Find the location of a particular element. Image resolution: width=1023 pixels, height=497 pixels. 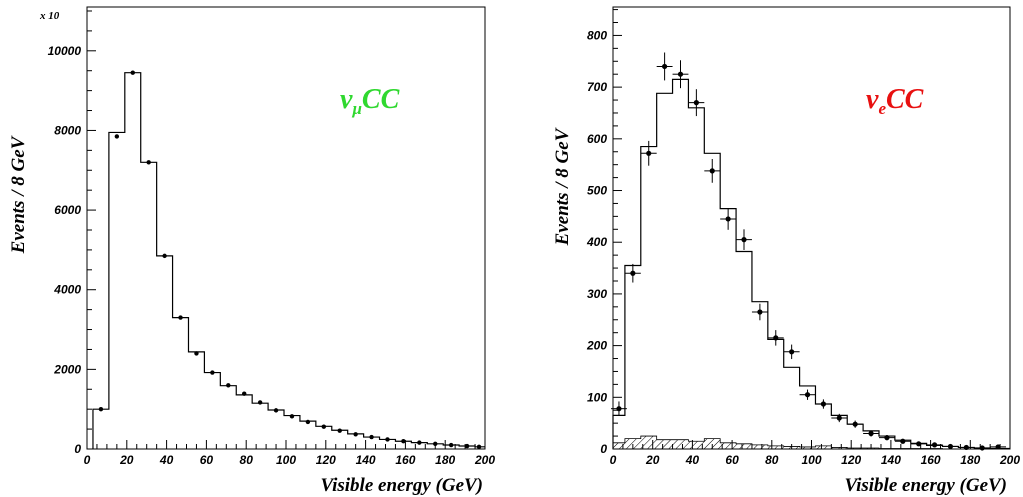

left-multiplier-label: x 10 is located at coordinates (49, 16).